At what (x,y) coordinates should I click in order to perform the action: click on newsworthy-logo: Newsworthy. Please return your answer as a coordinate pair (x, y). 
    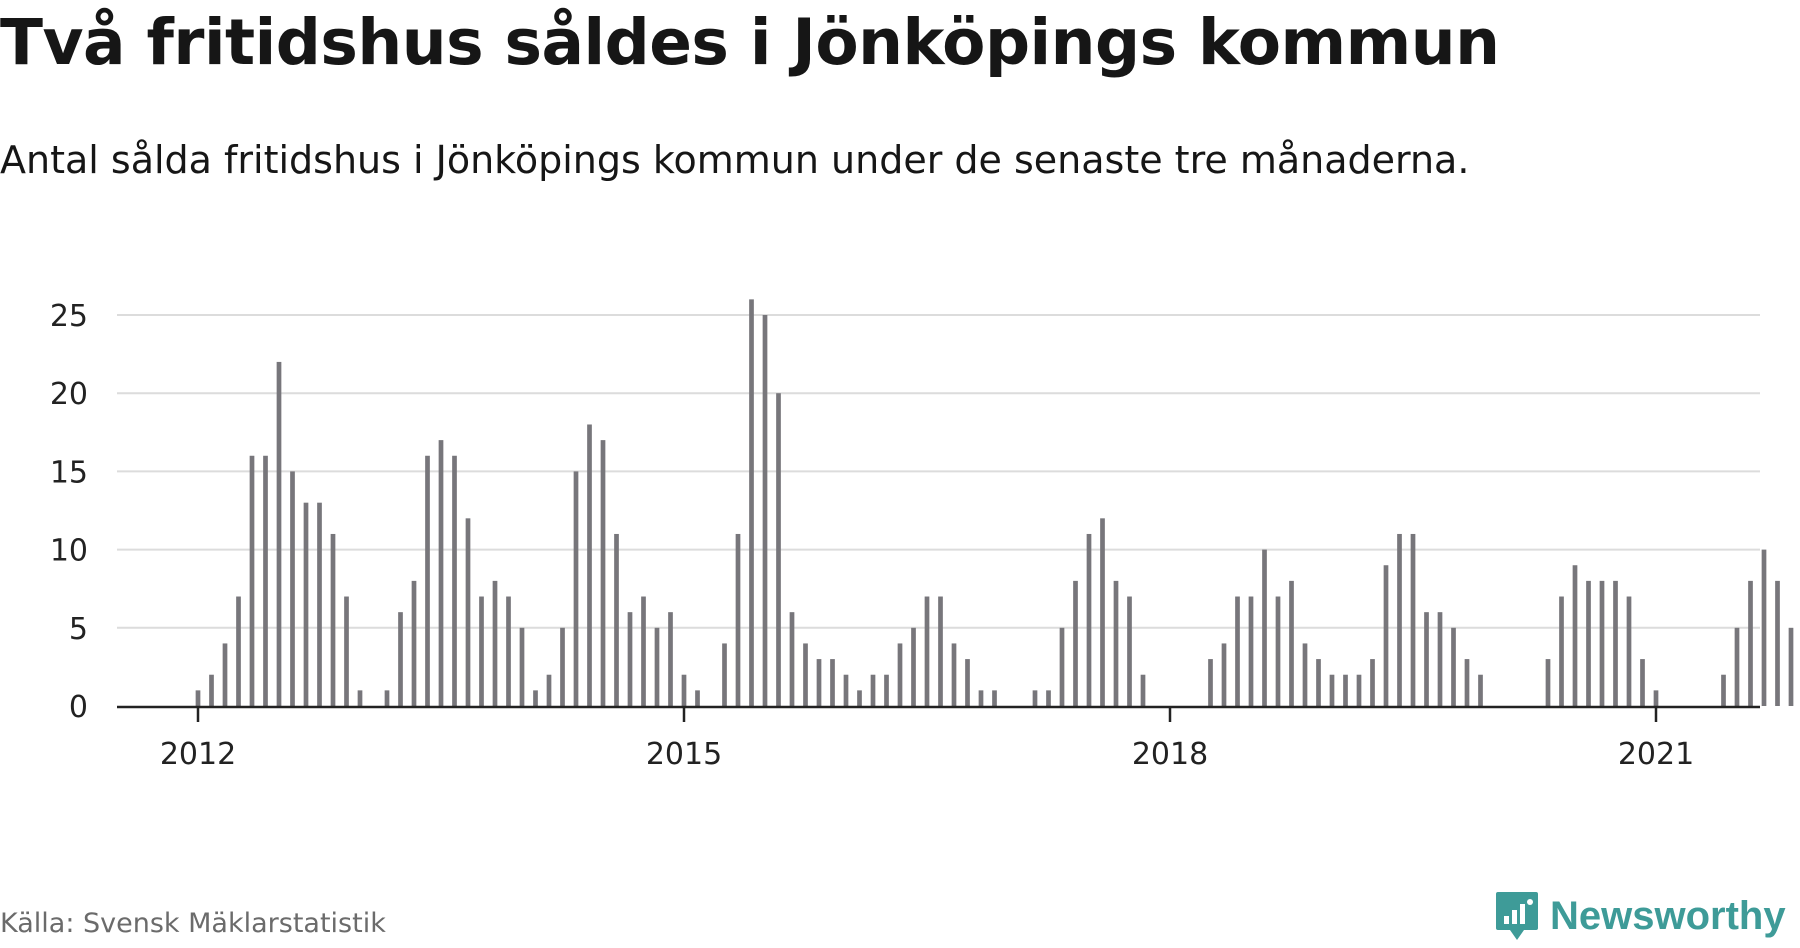
    Looking at the image, I should click on (1640, 916).